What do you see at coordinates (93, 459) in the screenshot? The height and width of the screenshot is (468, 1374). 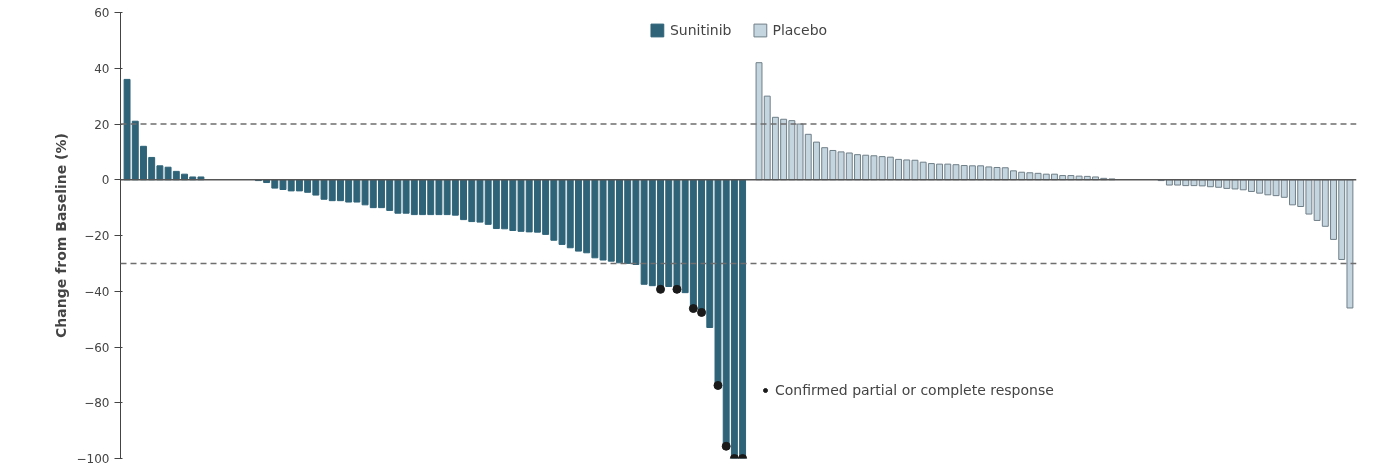 I see `y-tick-label: −100` at bounding box center [93, 459].